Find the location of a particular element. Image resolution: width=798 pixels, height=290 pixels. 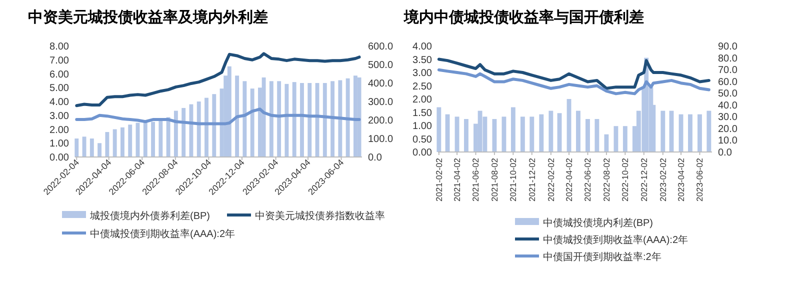

x-tick-label: 2023-06-02 is located at coordinates (699, 180).